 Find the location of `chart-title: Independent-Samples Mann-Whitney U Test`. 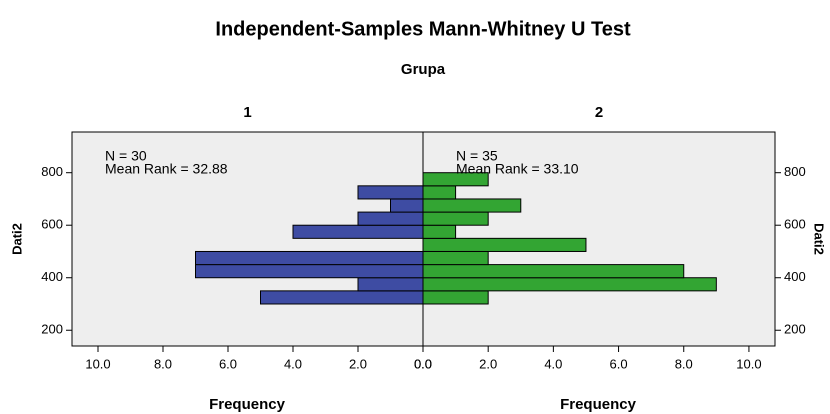

chart-title: Independent-Samples Mann-Whitney U Test is located at coordinates (423, 29).